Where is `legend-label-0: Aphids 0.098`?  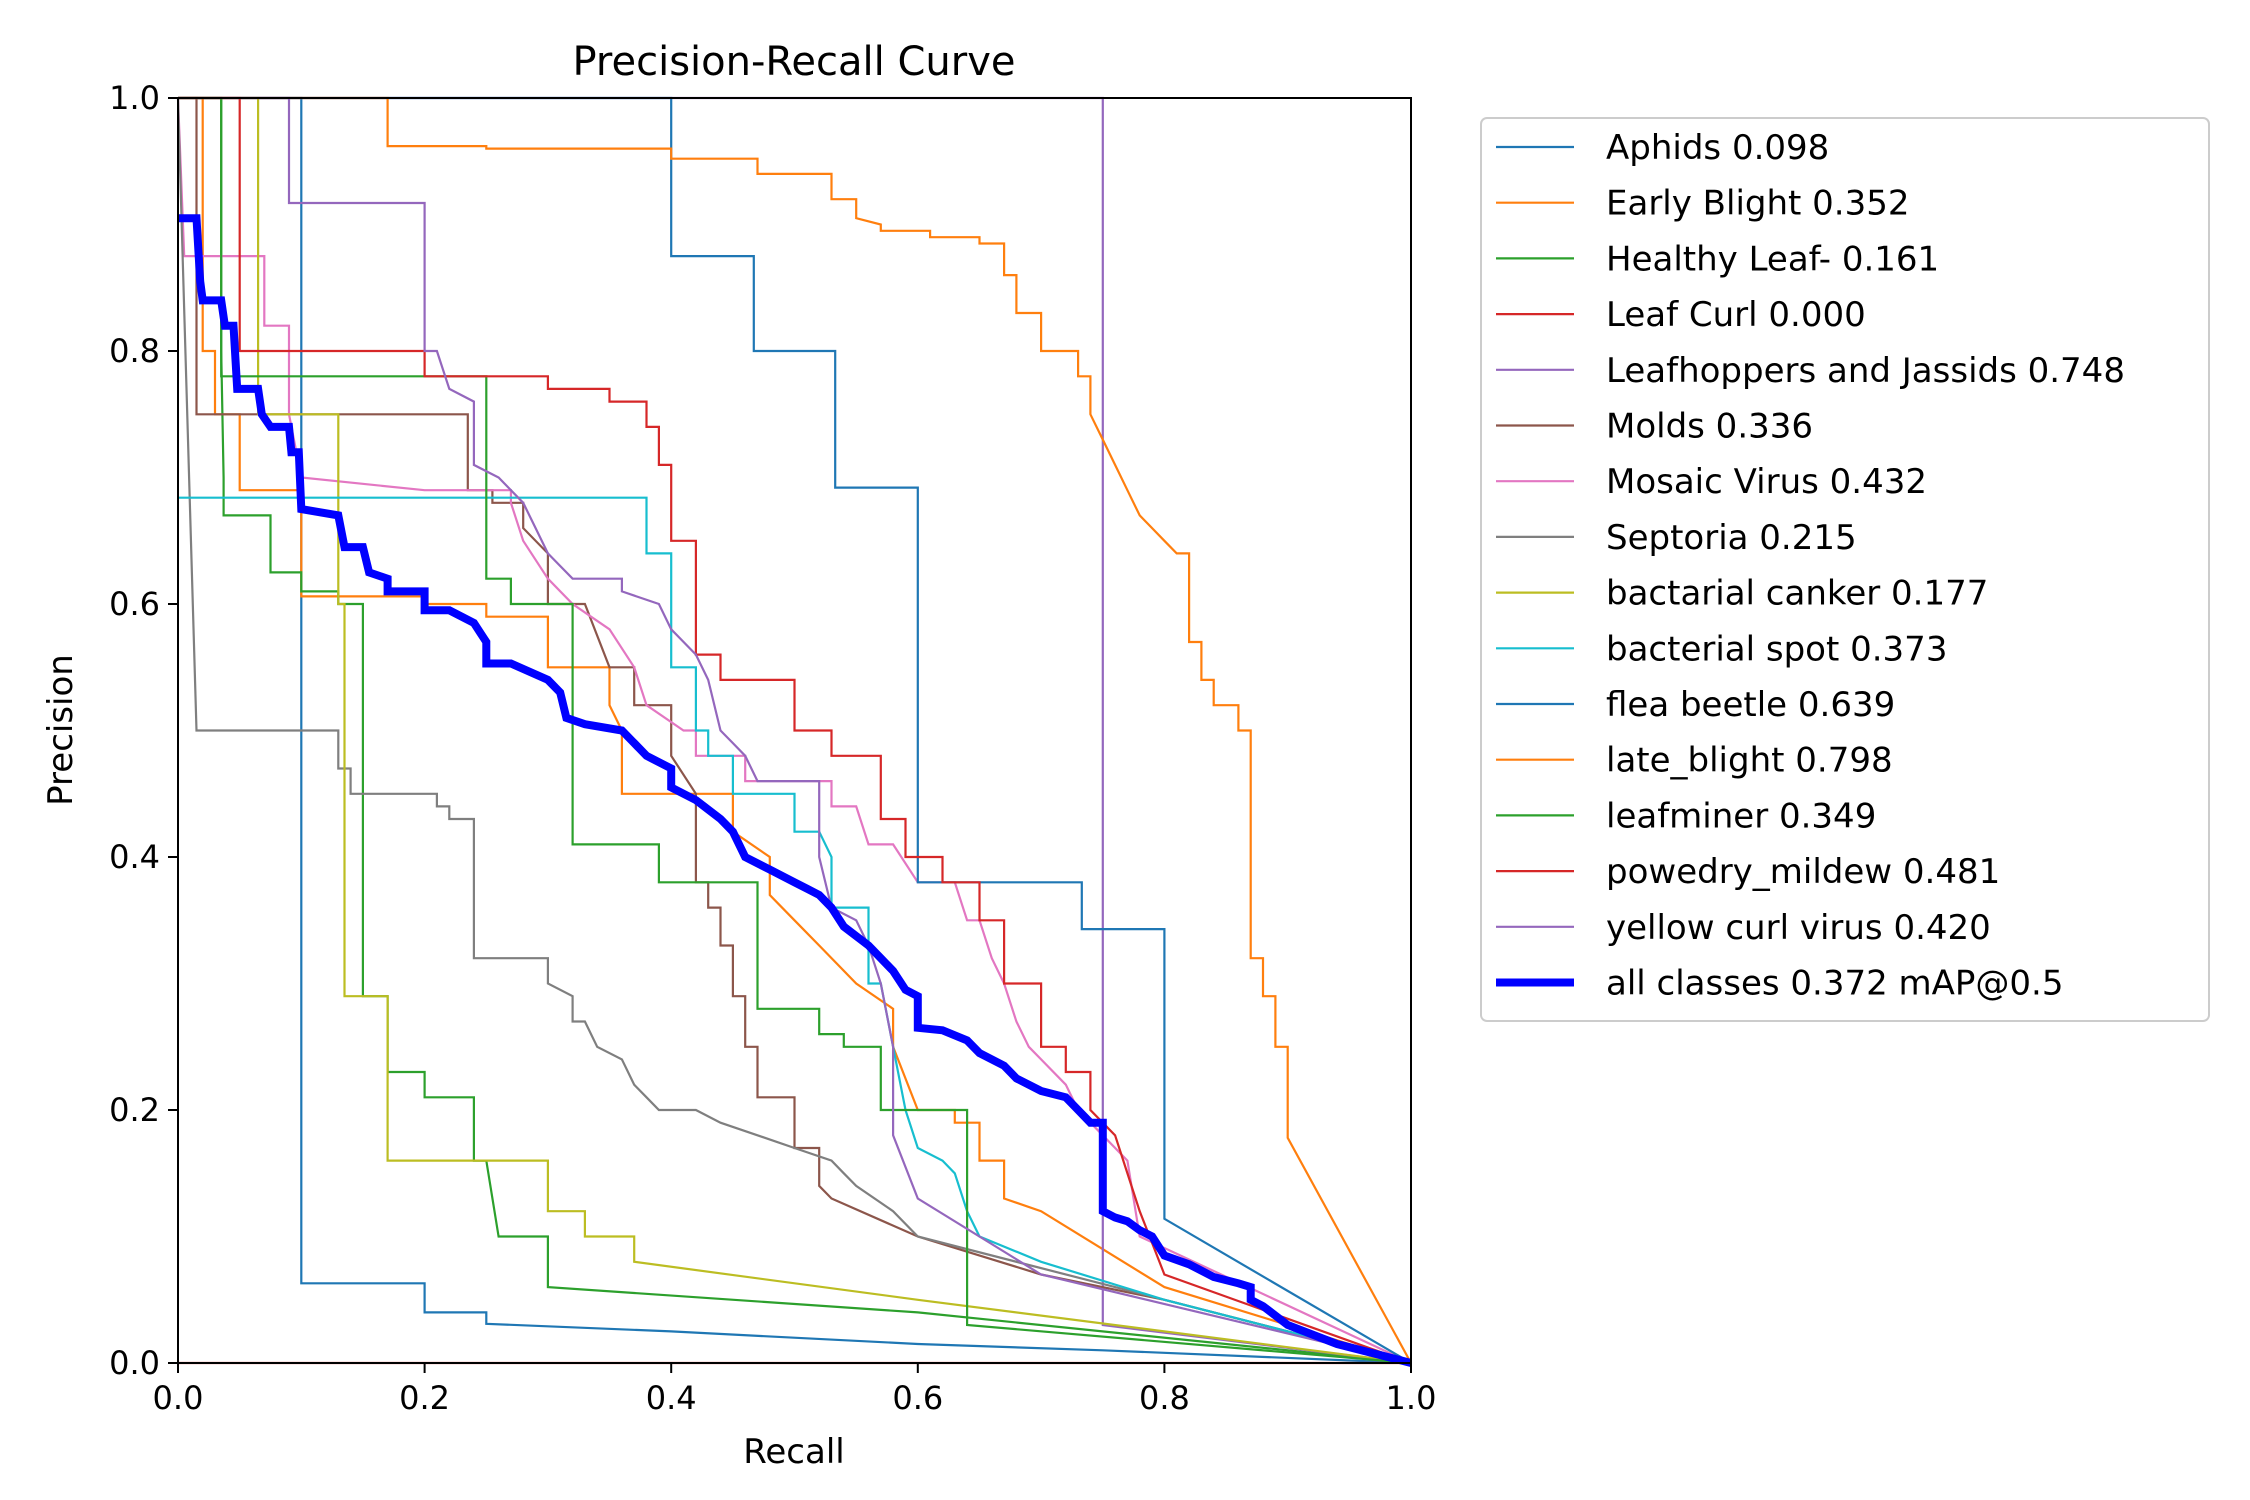 legend-label-0: Aphids 0.098 is located at coordinates (1717, 148).